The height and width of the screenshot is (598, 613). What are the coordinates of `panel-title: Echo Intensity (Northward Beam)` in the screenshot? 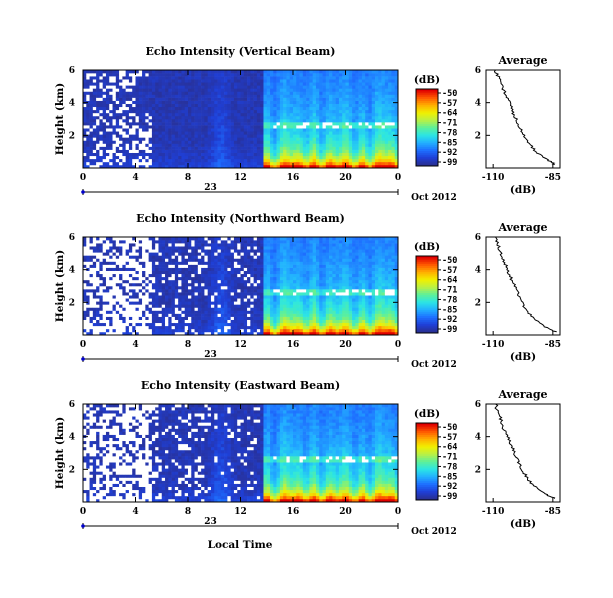 It's located at (240, 218).